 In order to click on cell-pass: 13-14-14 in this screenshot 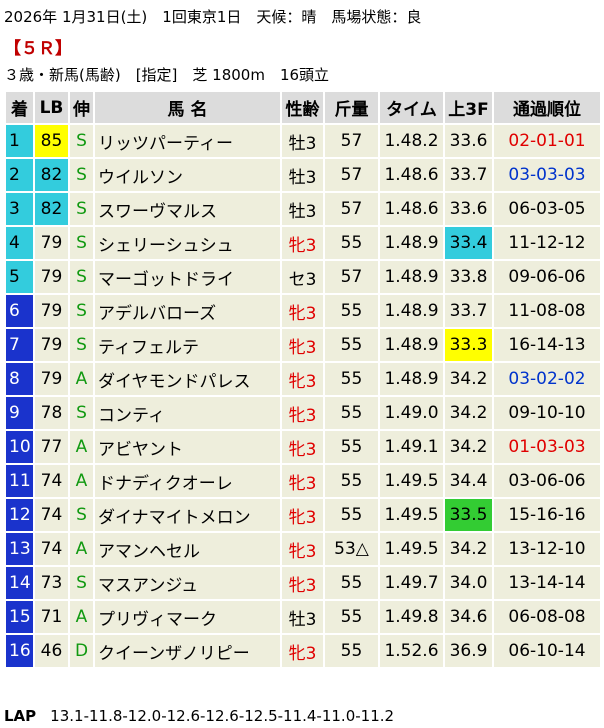, I will do `click(547, 583)`.